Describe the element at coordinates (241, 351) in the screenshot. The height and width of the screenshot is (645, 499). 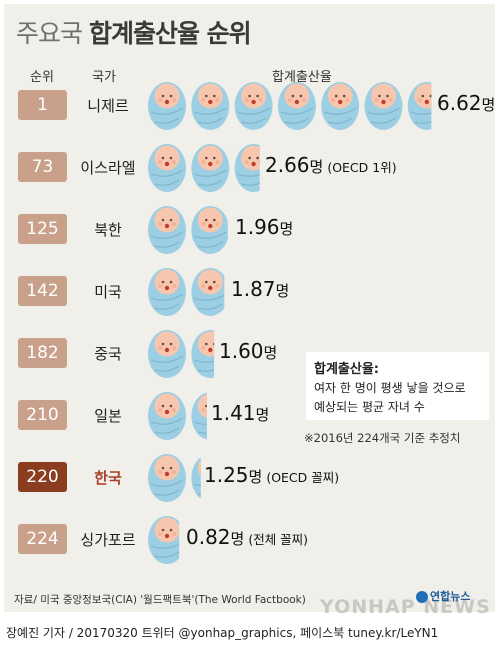
I see `rate-number: 1.60` at that location.